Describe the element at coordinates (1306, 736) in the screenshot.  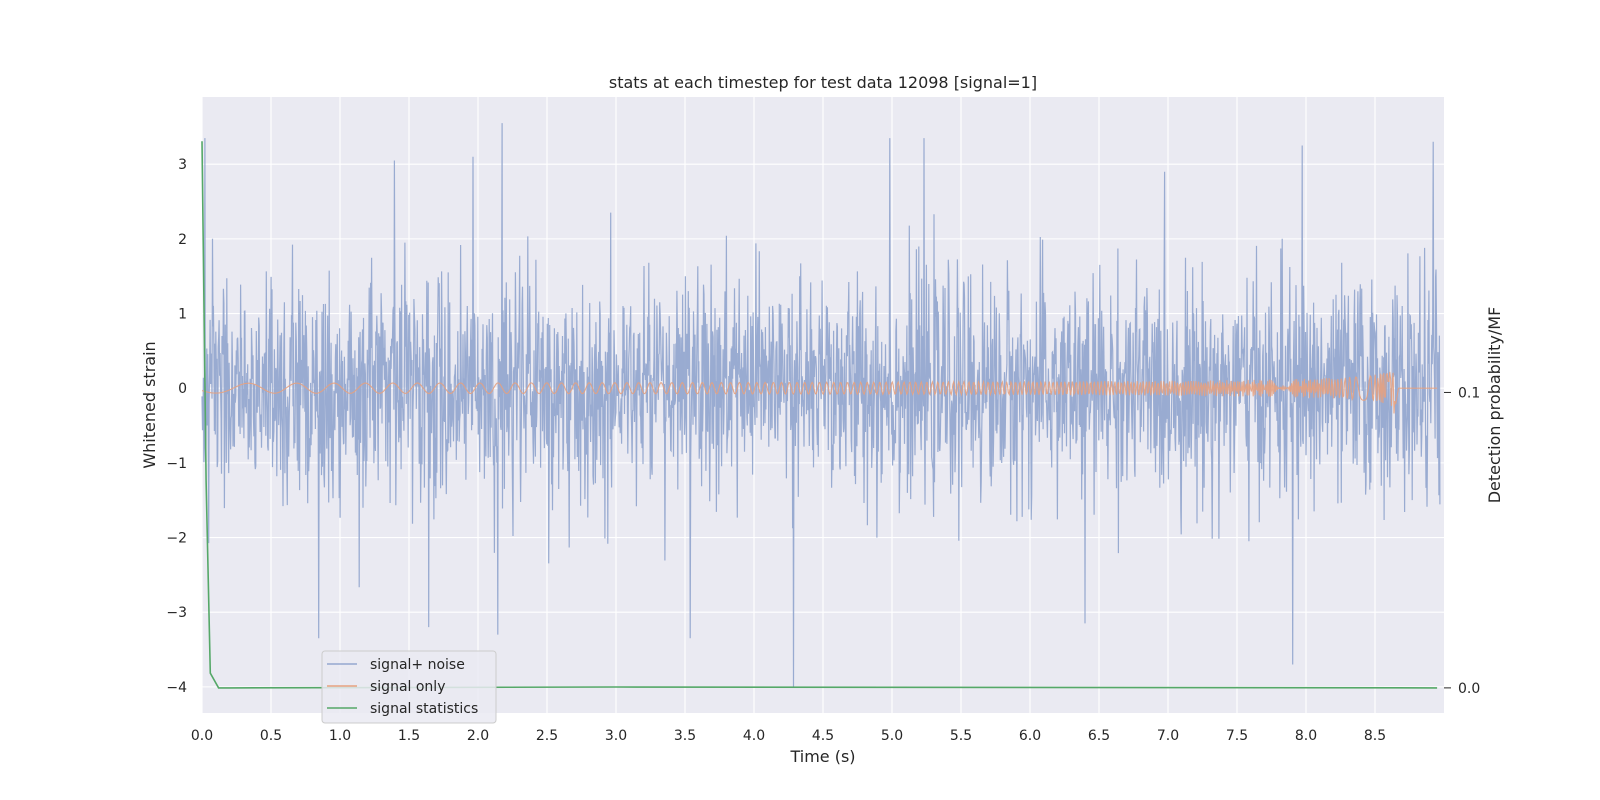
I see `x-tick-label: 8.0` at that location.